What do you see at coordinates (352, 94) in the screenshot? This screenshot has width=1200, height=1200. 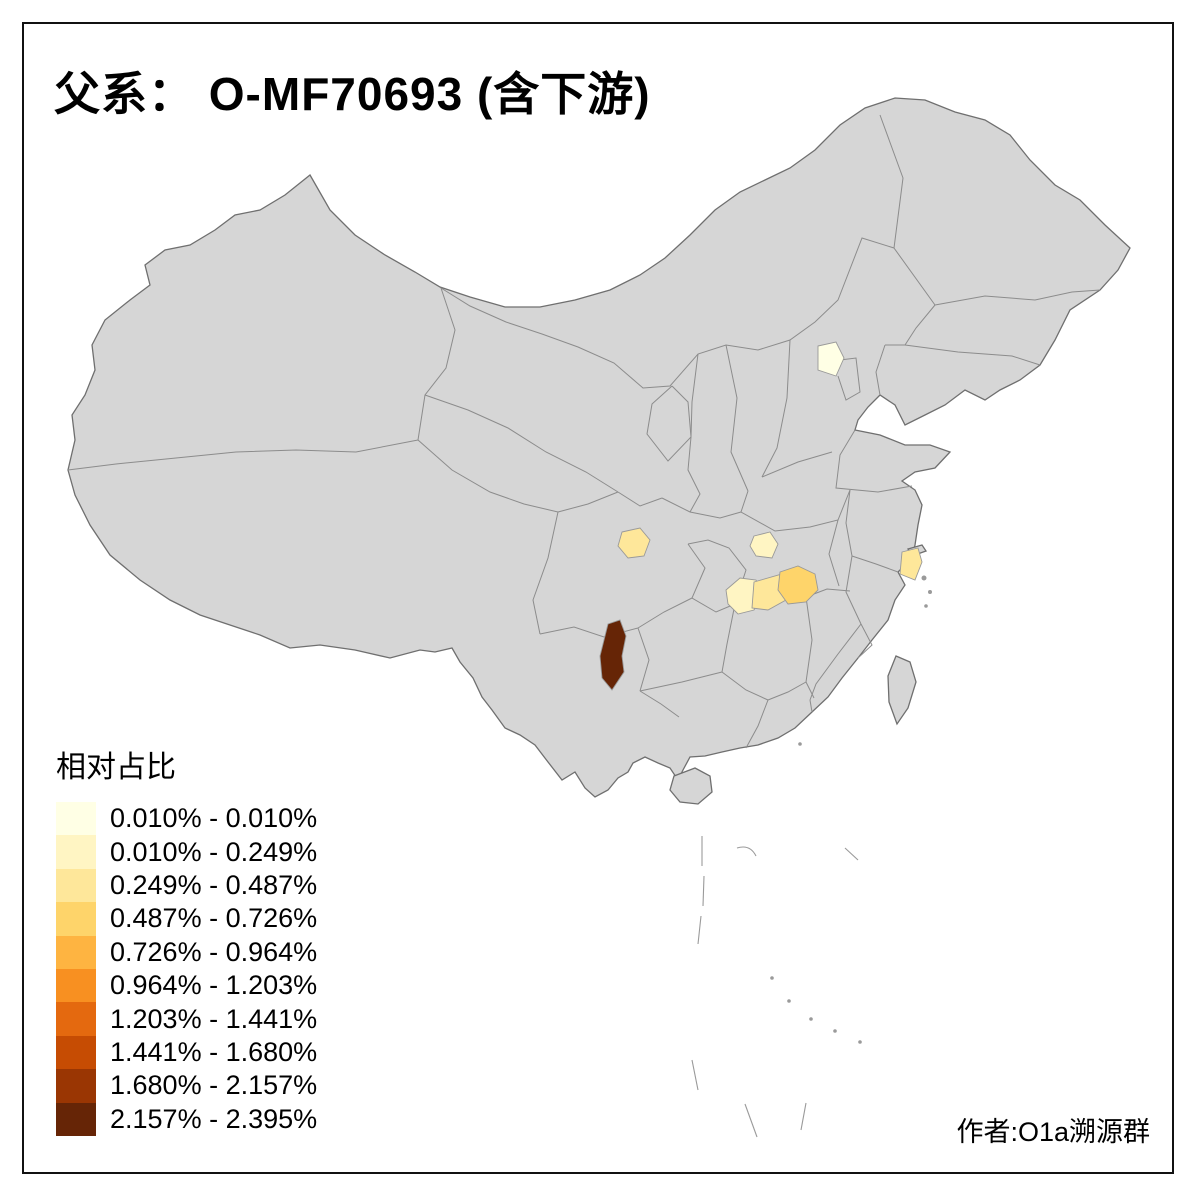 I see `page-title: 父系： O-MF70693 (含下游)` at bounding box center [352, 94].